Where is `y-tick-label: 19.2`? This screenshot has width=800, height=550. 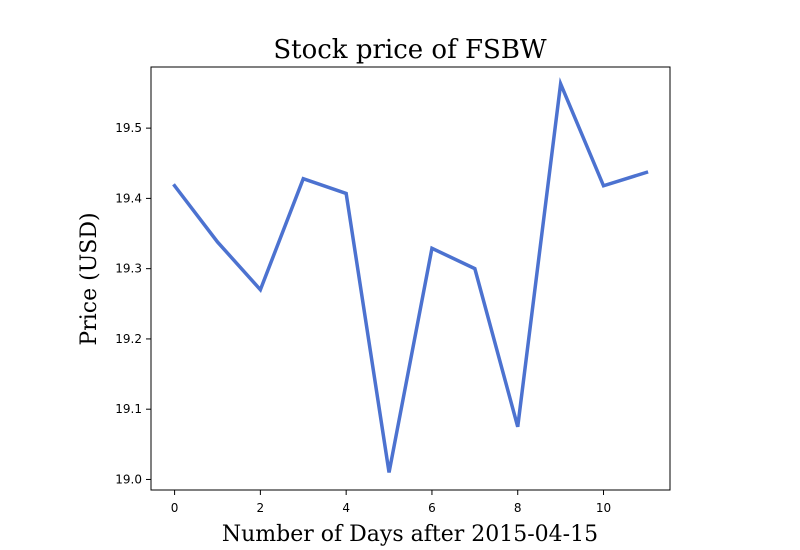 y-tick-label: 19.2 is located at coordinates (128, 339).